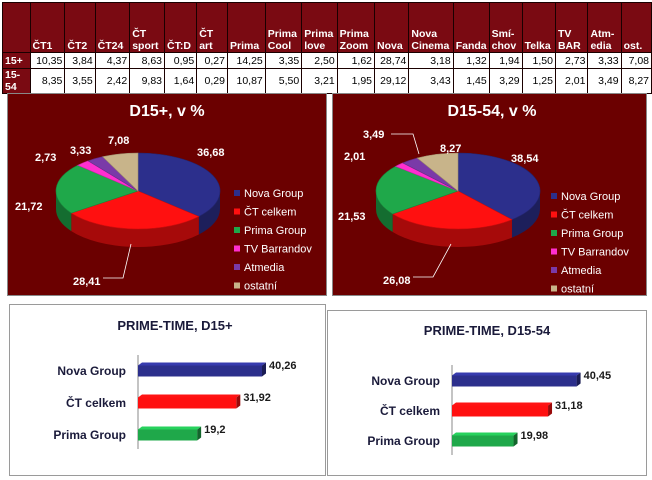  What do you see at coordinates (80, 151) in the screenshot?
I see `data-label: 3,33` at bounding box center [80, 151].